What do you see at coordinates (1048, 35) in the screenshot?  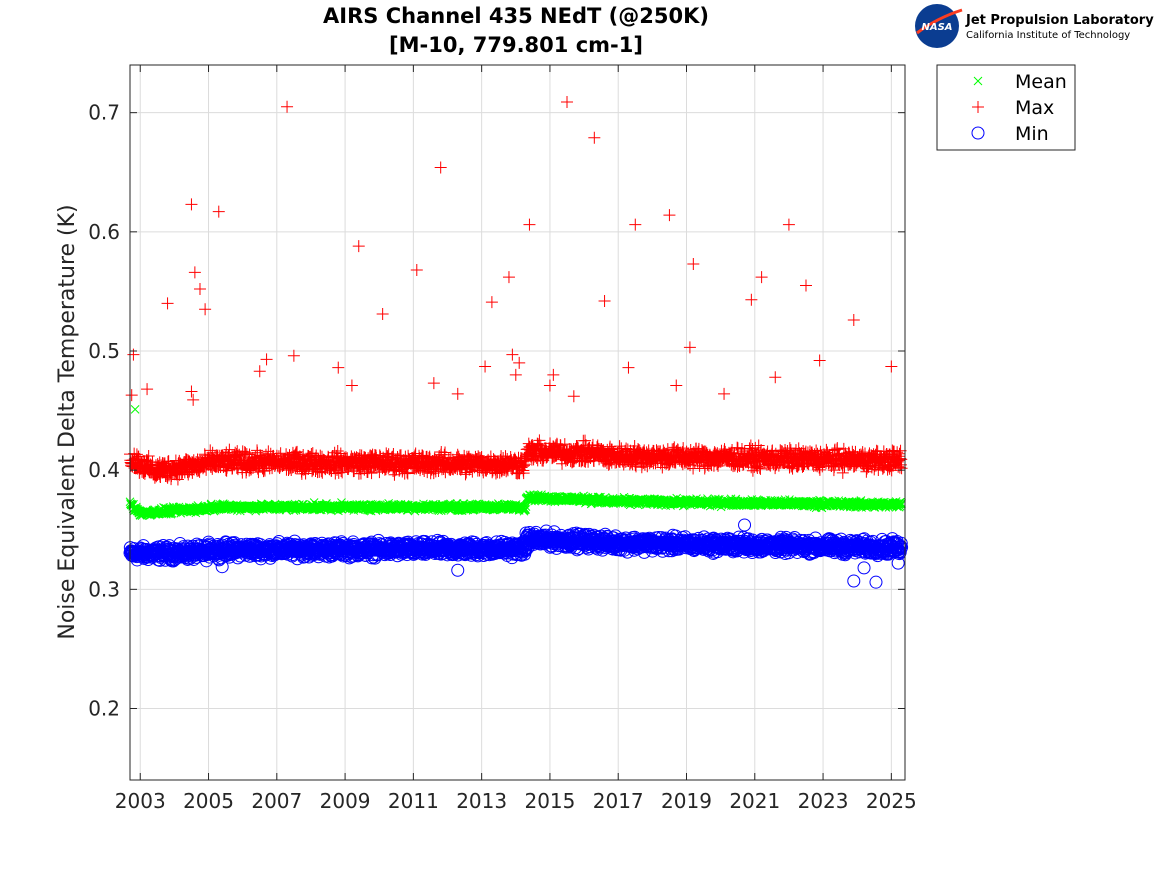 I see `jpl-logo-subtitle: California Institute of Technology` at bounding box center [1048, 35].